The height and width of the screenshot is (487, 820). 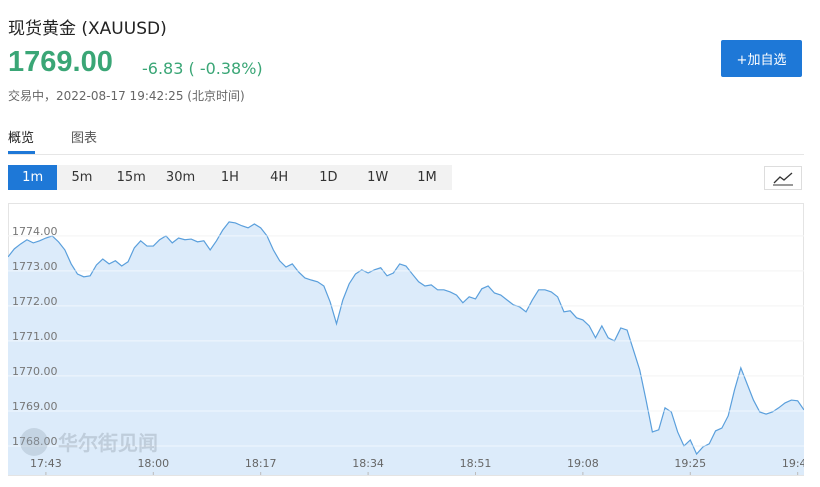 What do you see at coordinates (131, 177) in the screenshot?
I see `interval-button: 15m` at bounding box center [131, 177].